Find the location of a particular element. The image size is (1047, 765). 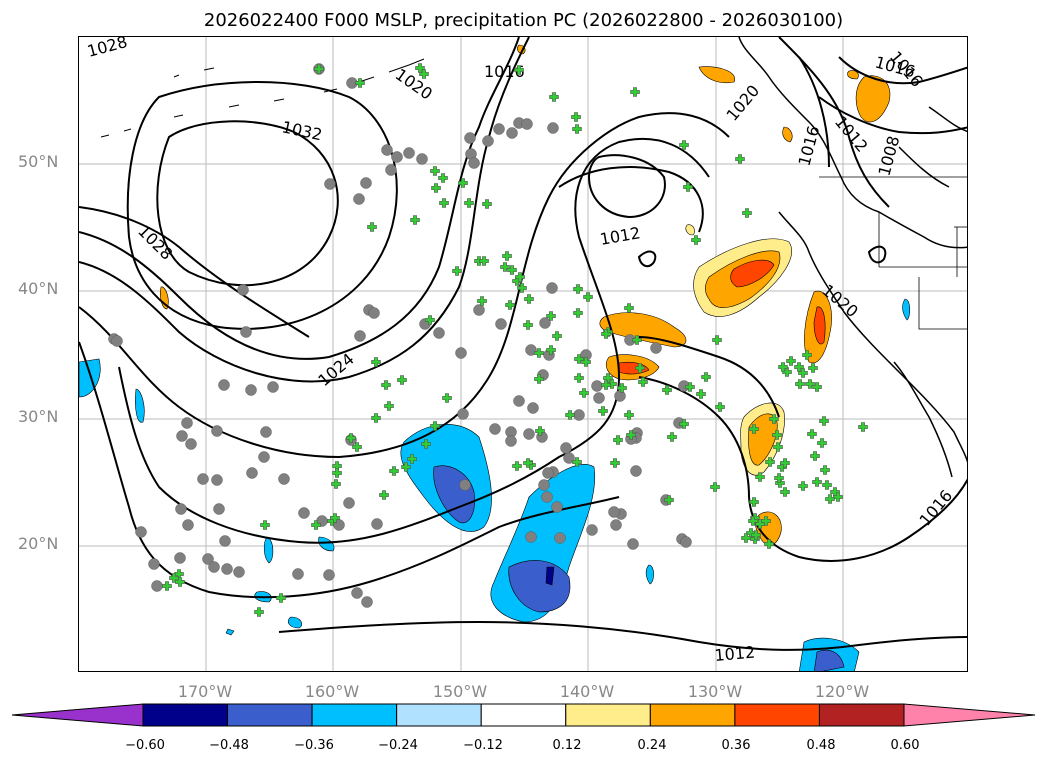

colorbar-tick: 0.48 is located at coordinates (821, 745).